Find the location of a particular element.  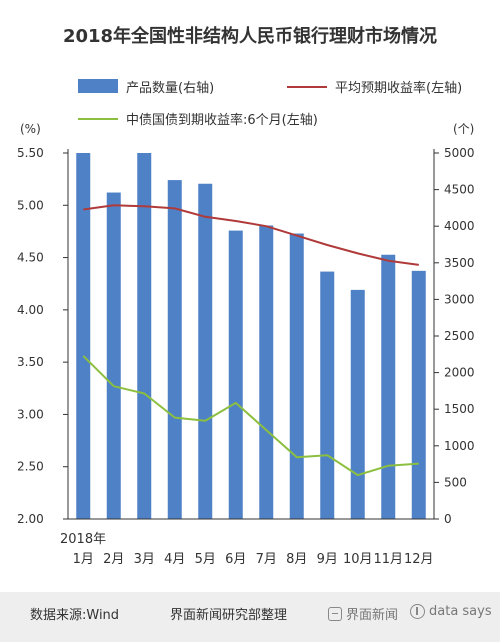

left-tick-label: 4.50 is located at coordinates (30, 258).